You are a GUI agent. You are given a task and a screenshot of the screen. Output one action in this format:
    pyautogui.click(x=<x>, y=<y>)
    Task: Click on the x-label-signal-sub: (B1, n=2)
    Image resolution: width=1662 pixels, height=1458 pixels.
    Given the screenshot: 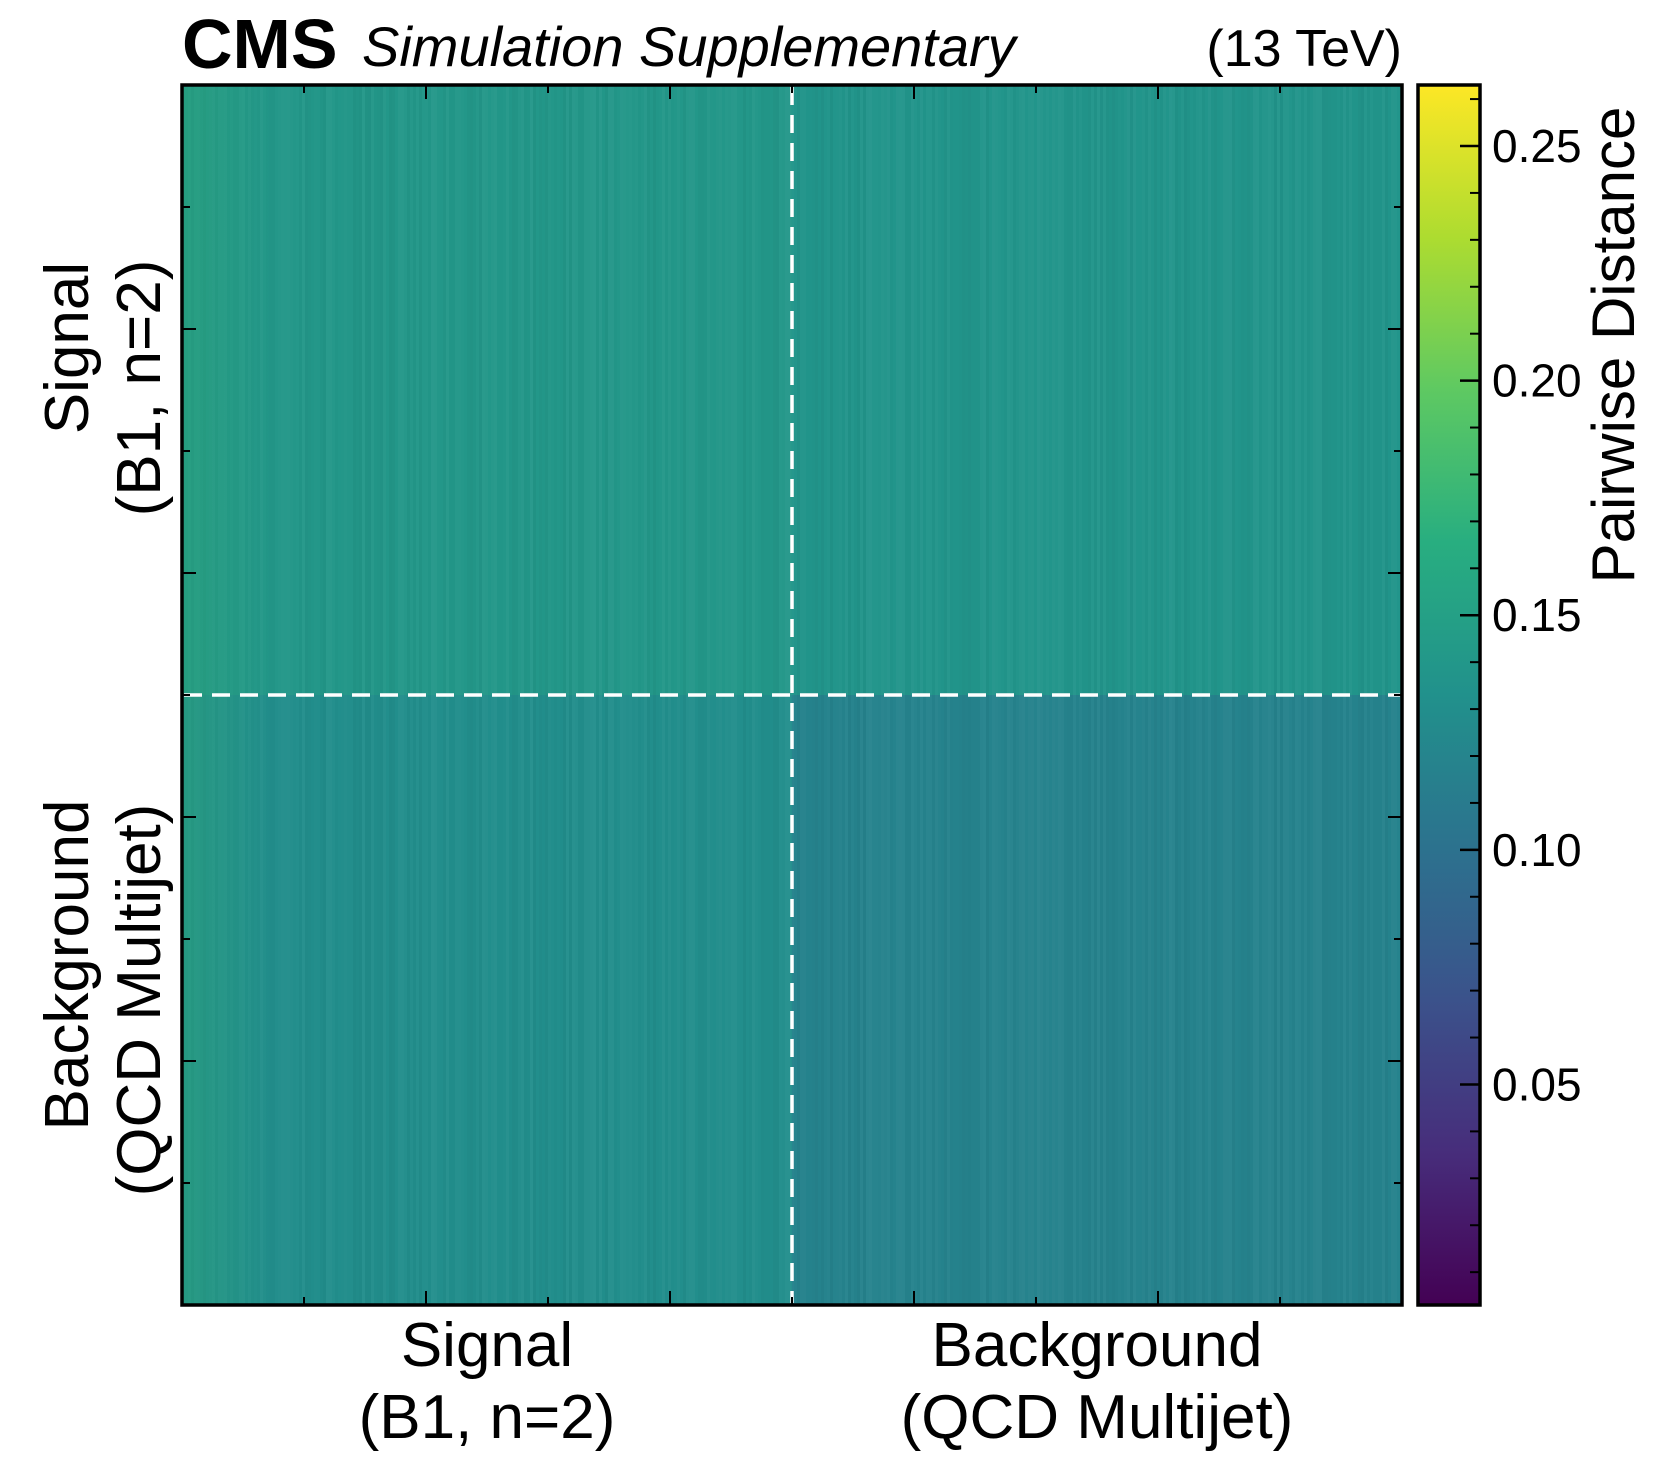 What is the action you would take?
    pyautogui.click(x=487, y=1417)
    